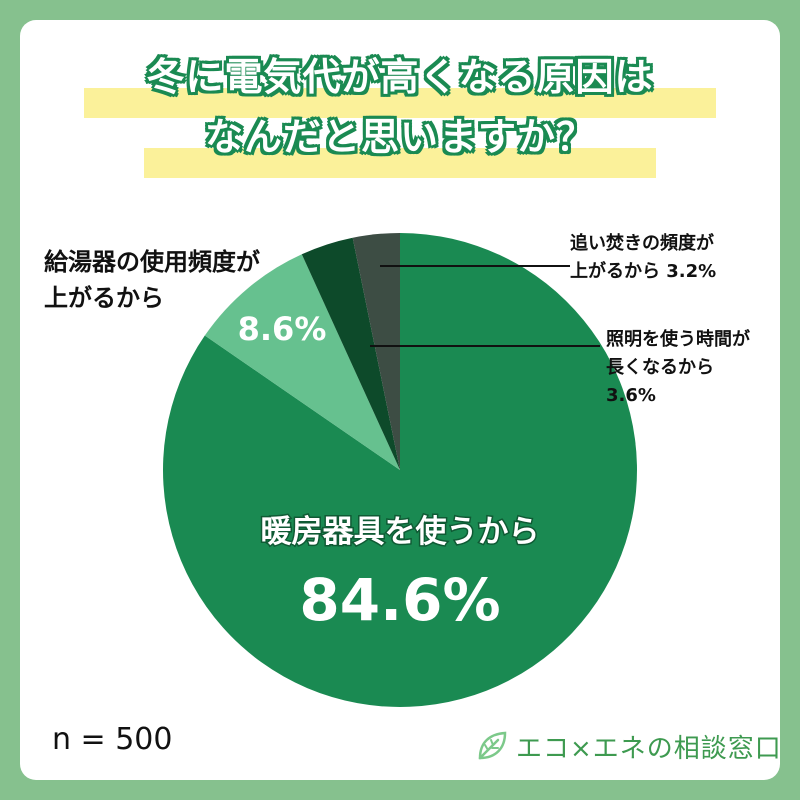 The image size is (800, 800). Describe the element at coordinates (678, 339) in the screenshot. I see `slice-label-lighting-line1: 照明を使う時間が` at that location.